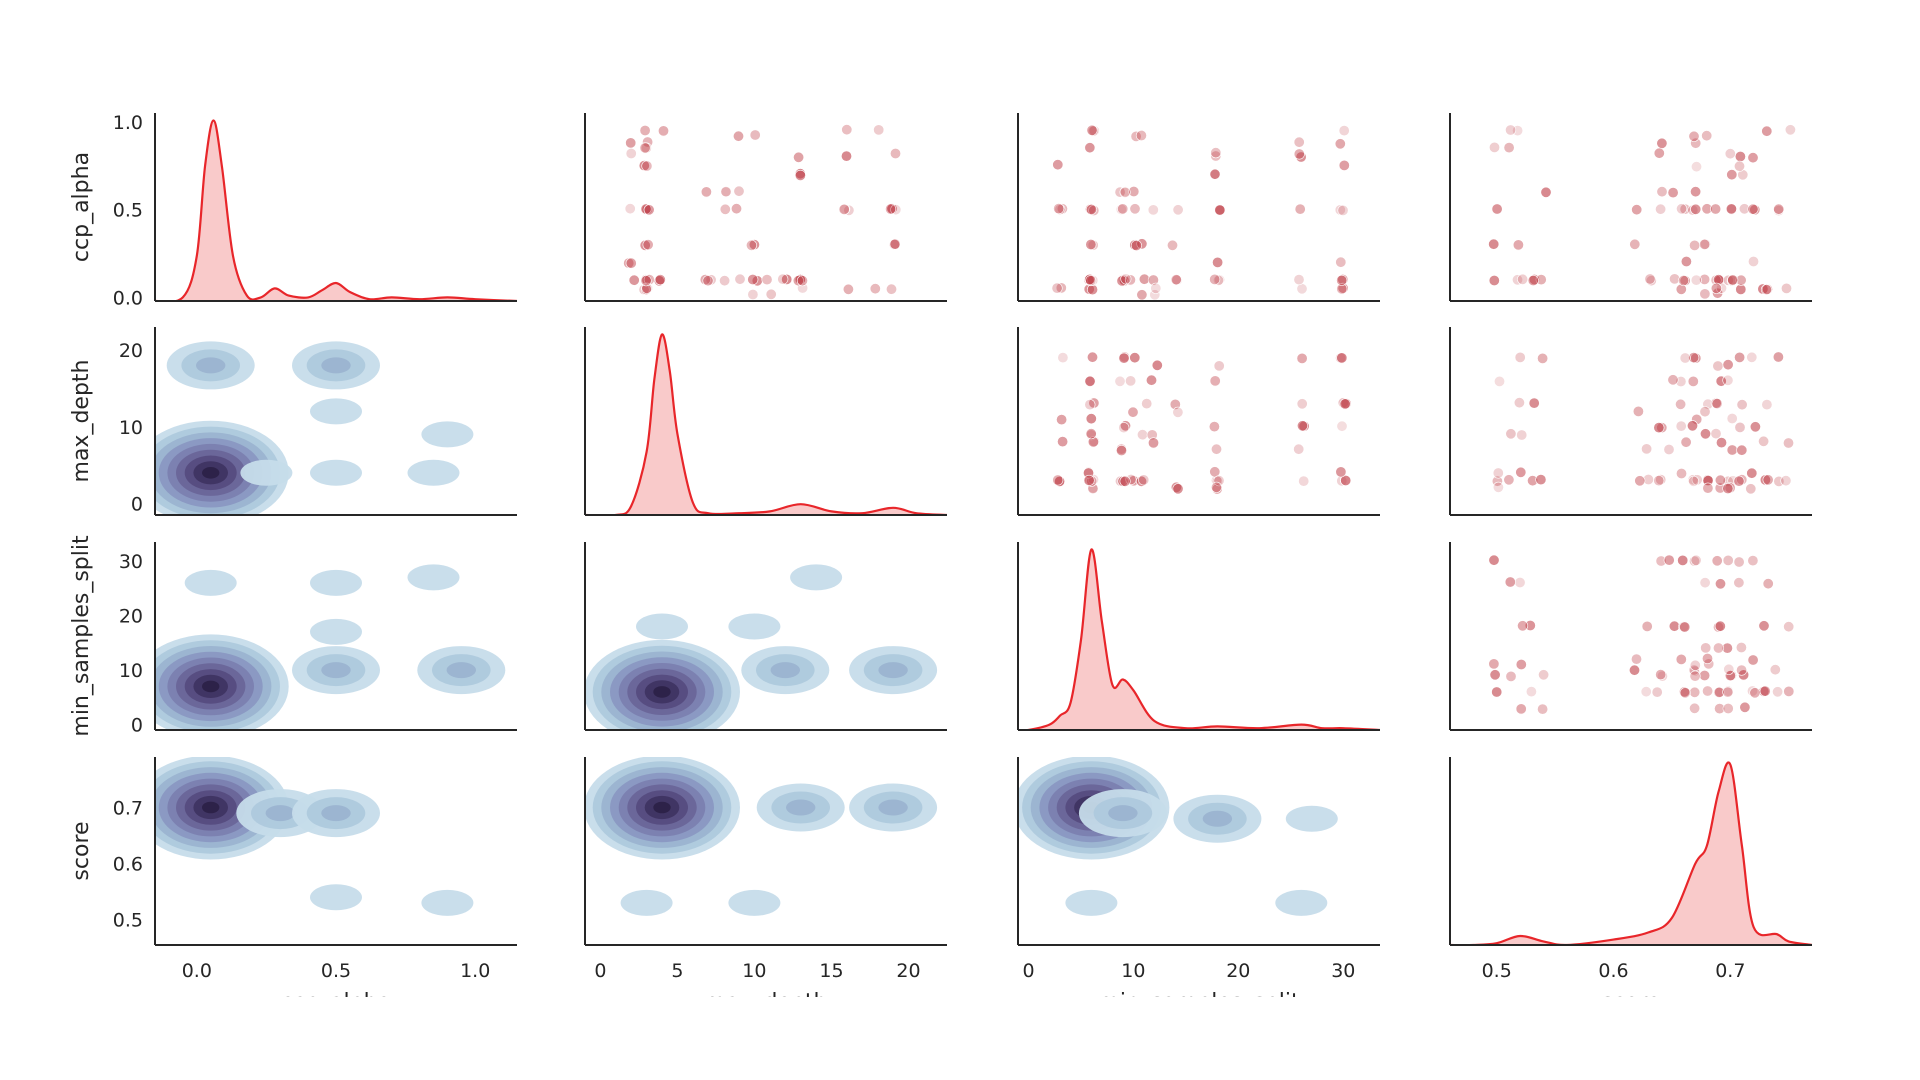 This screenshot has height=1080, width=1920. I want to click on panel-min_samples_split-vs-ccp_alpha: 0 10 20 30 min_samples_split, so click(293, 636).